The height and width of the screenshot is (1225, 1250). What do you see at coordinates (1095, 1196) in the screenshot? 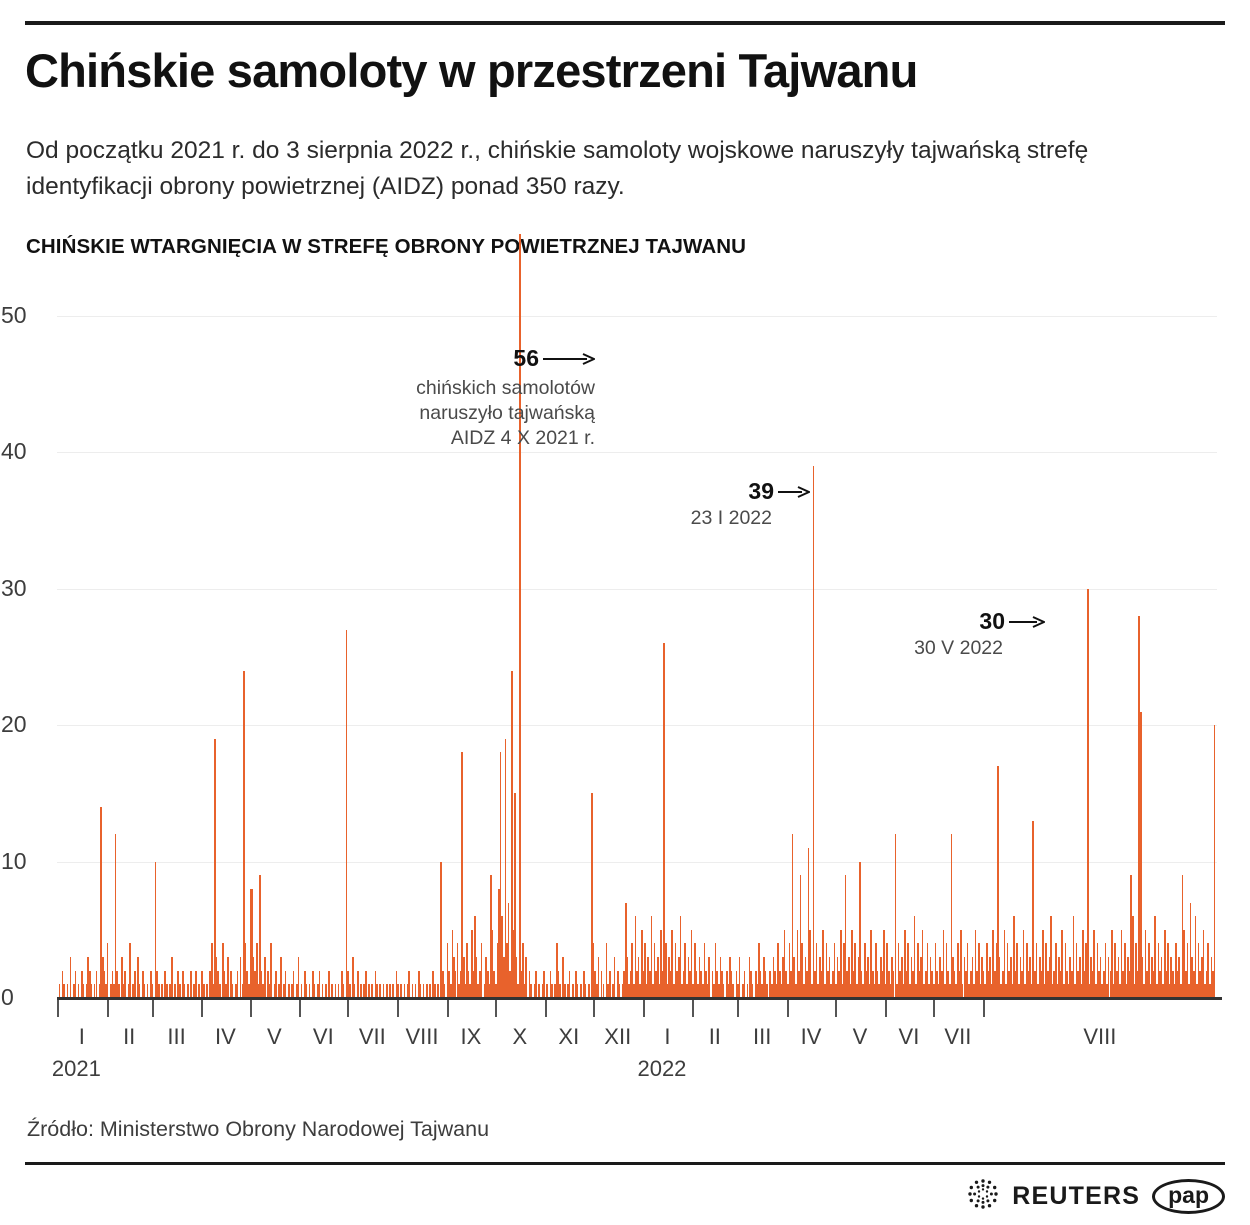
I see `footer-logos: REUTERS pap` at bounding box center [1095, 1196].